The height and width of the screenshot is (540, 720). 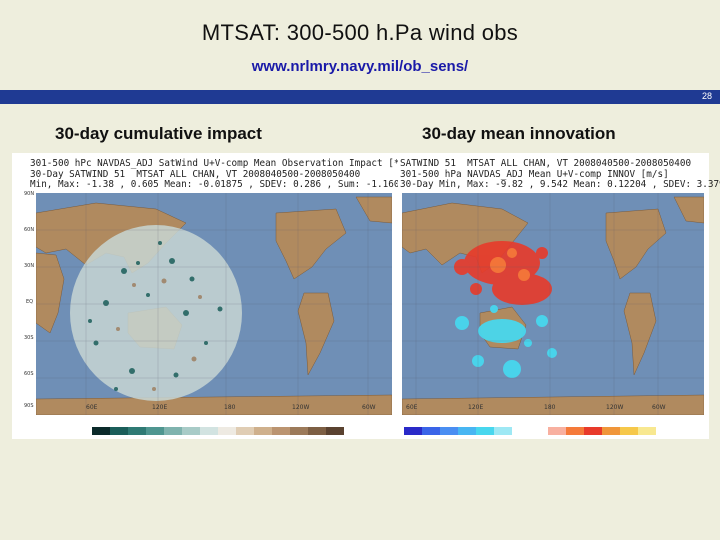 What do you see at coordinates (29, 374) in the screenshot?
I see `lat-label: 60S` at bounding box center [29, 374].